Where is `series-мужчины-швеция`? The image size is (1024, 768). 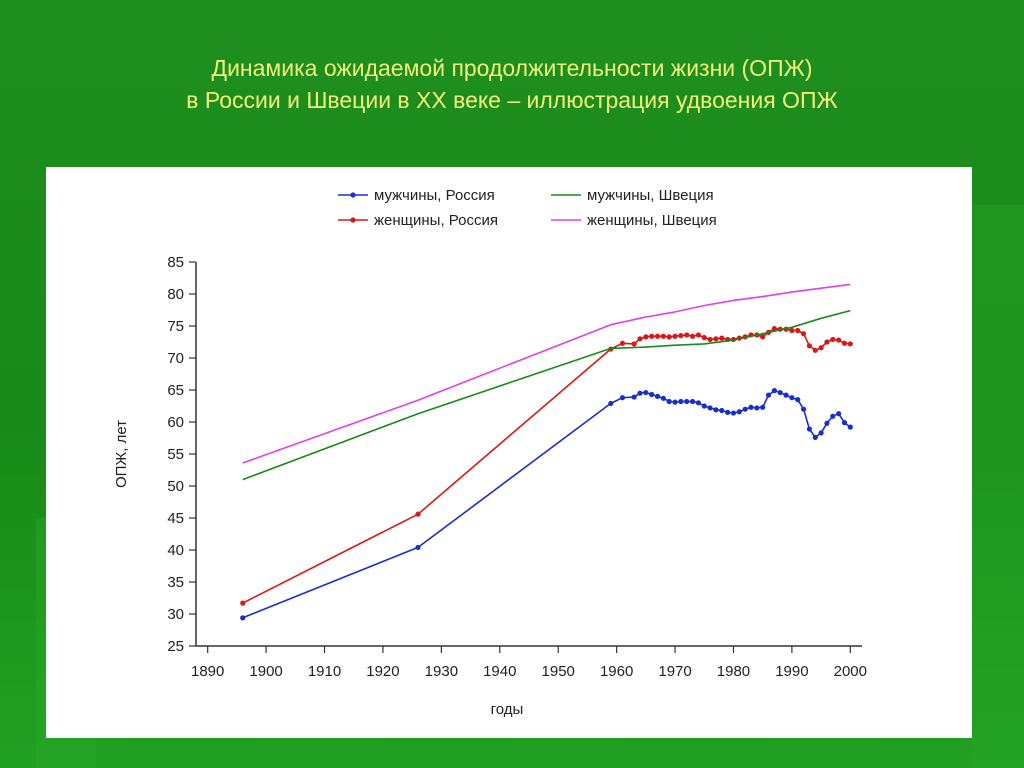
series-мужчины-швеция is located at coordinates (546, 395).